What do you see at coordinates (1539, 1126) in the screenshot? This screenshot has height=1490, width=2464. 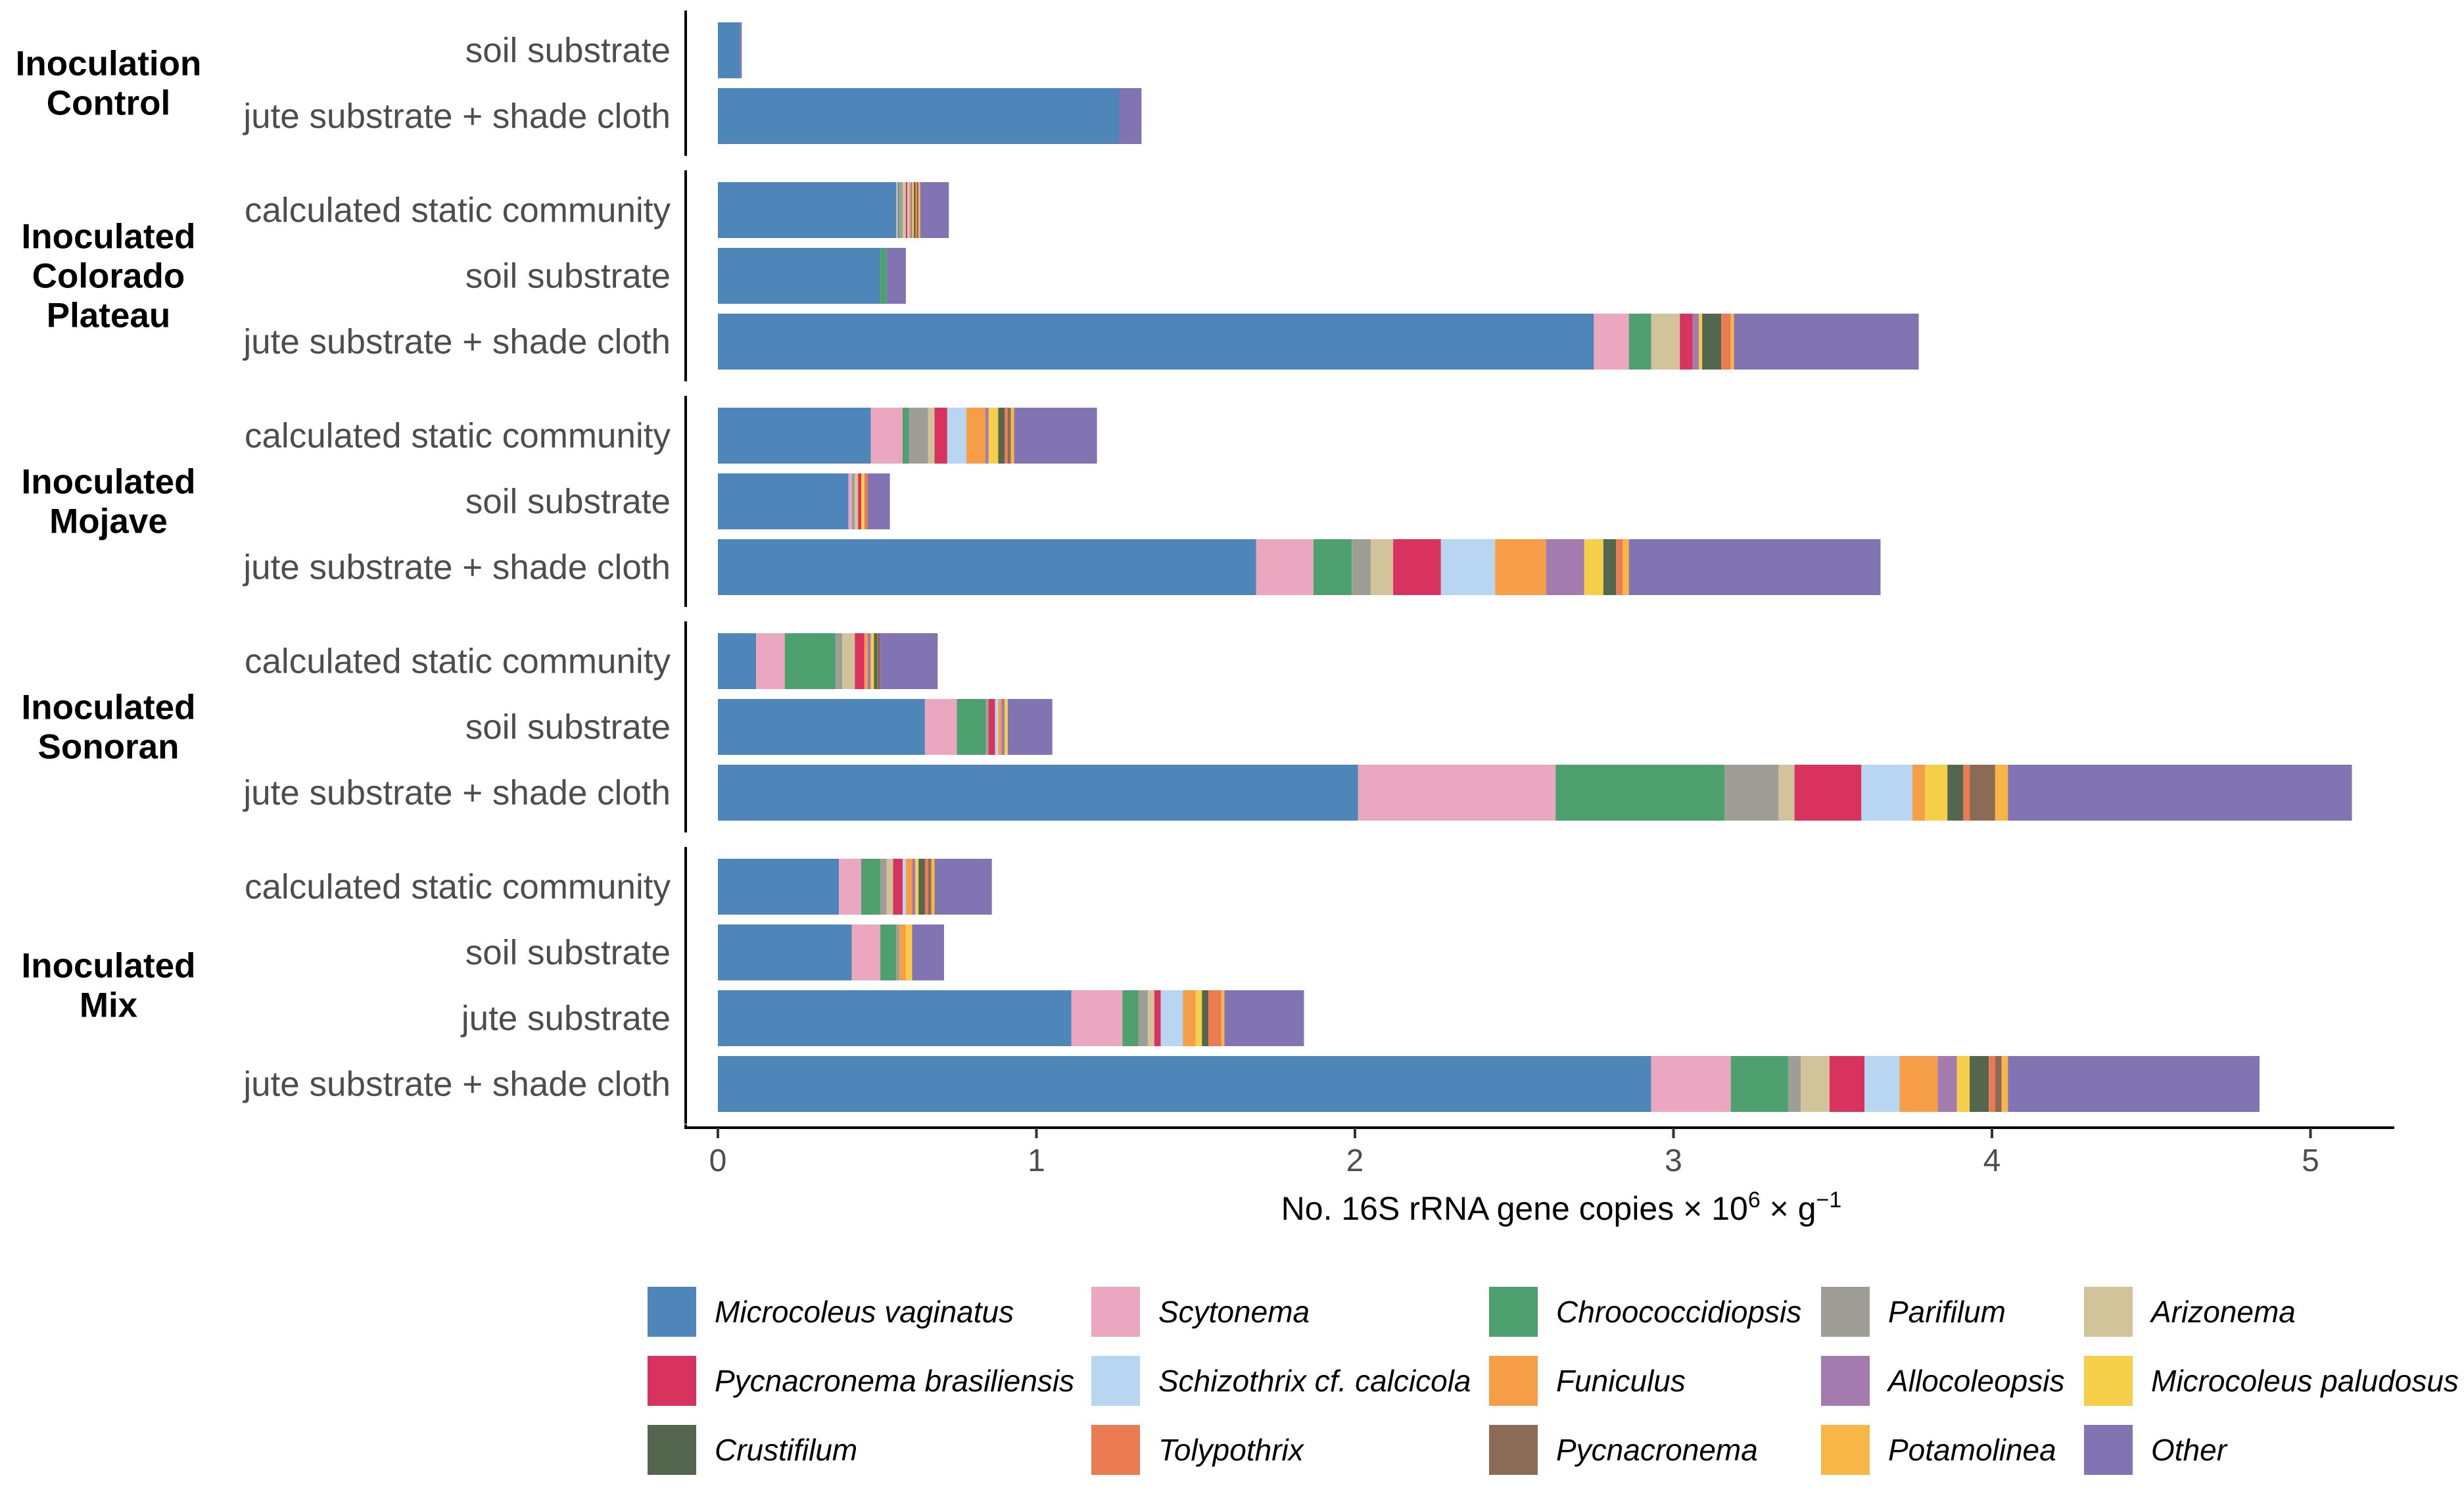 I see `axes` at bounding box center [1539, 1126].